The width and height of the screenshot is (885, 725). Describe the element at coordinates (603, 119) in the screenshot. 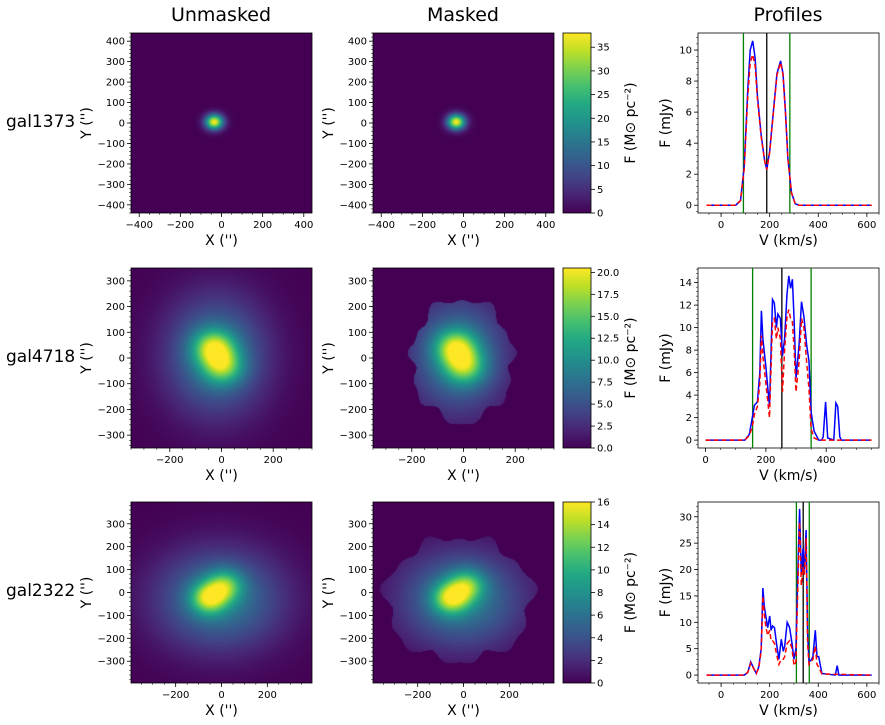

I see `colorbar-tick-label: 20` at that location.